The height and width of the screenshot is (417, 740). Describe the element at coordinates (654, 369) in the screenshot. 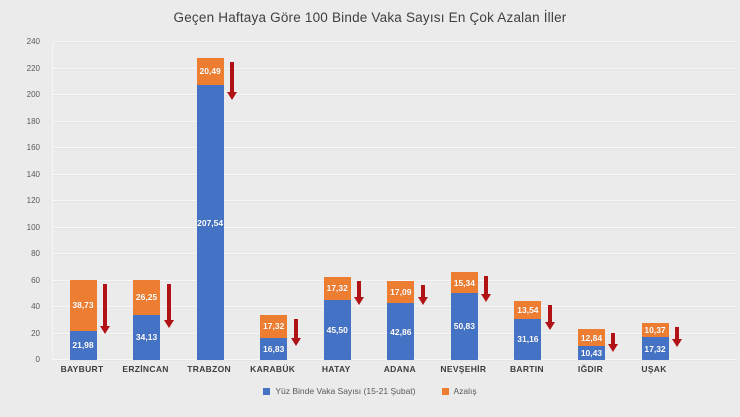

I see `x-axis-label: UŞAK` at that location.